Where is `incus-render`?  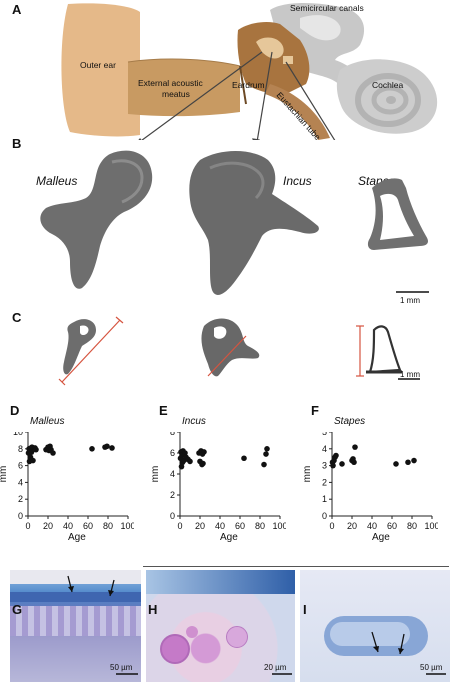
incus-render is located at coordinates (254, 223).